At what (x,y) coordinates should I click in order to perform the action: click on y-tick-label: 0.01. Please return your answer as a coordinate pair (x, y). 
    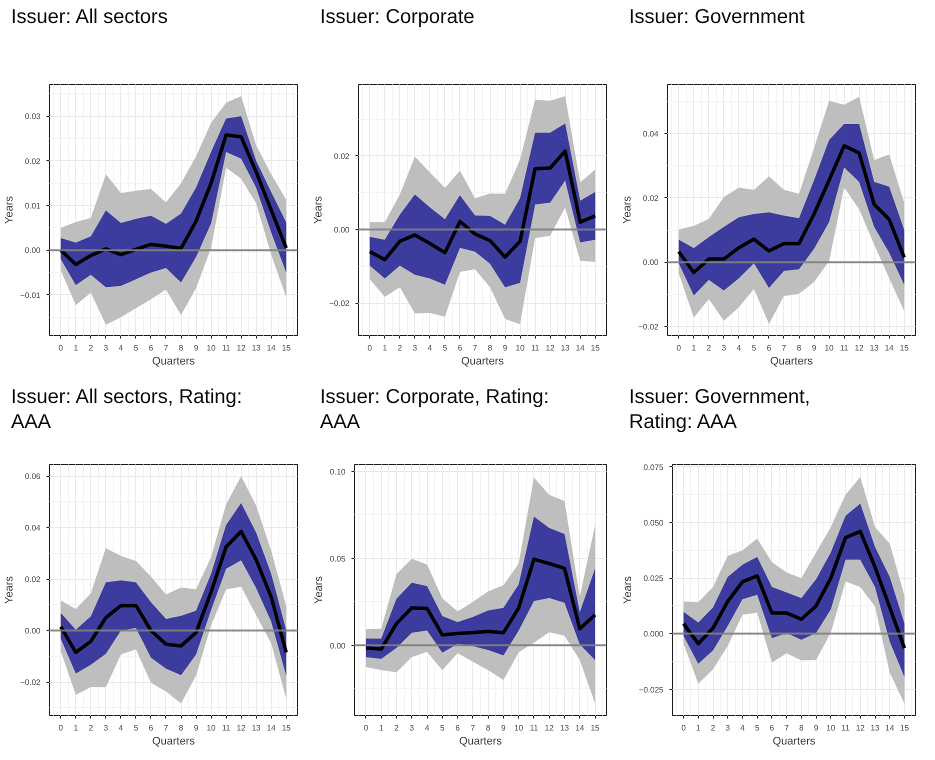
    Looking at the image, I should click on (33, 206).